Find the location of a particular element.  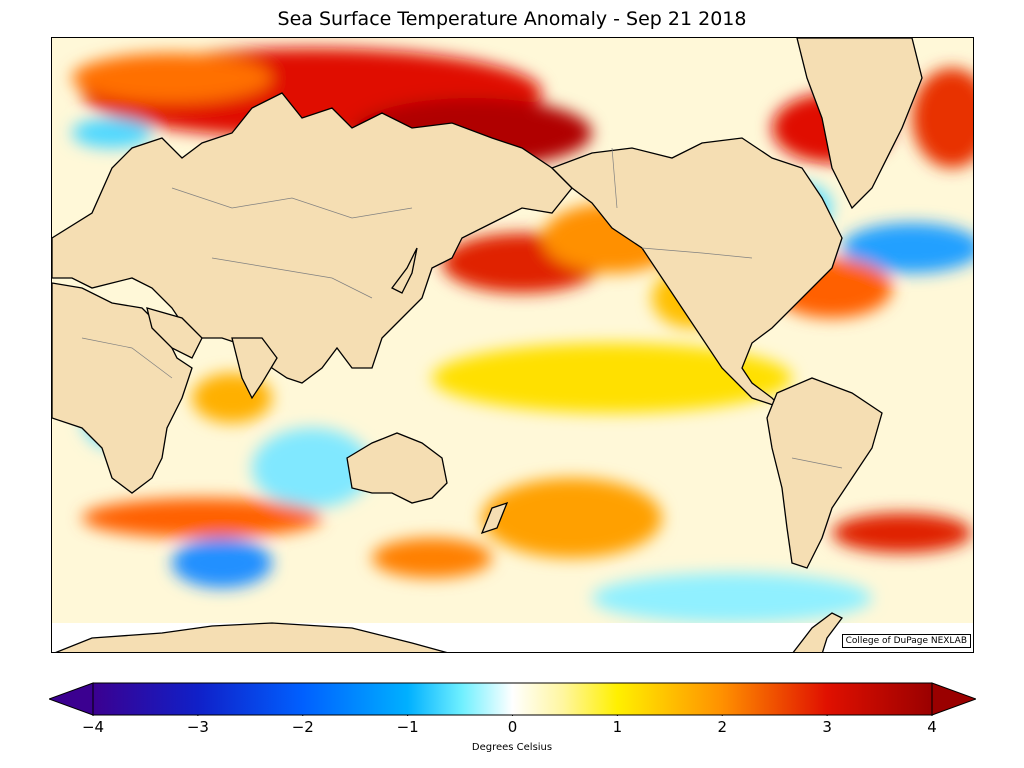

colorbar-extend-low is located at coordinates (71, 699).